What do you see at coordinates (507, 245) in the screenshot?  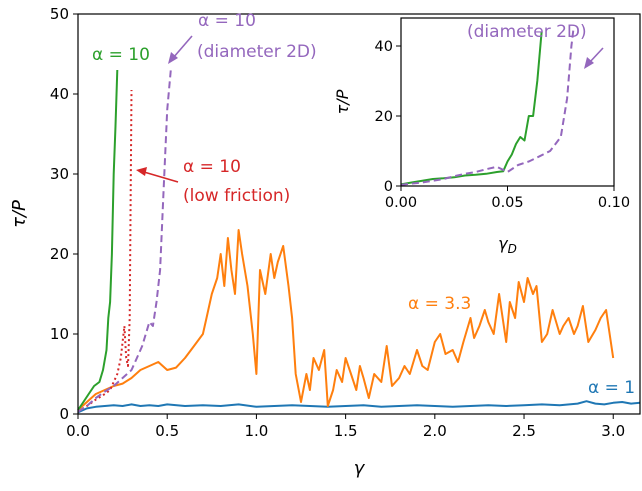 I see `inset-x-axis-label: γD` at bounding box center [507, 245].